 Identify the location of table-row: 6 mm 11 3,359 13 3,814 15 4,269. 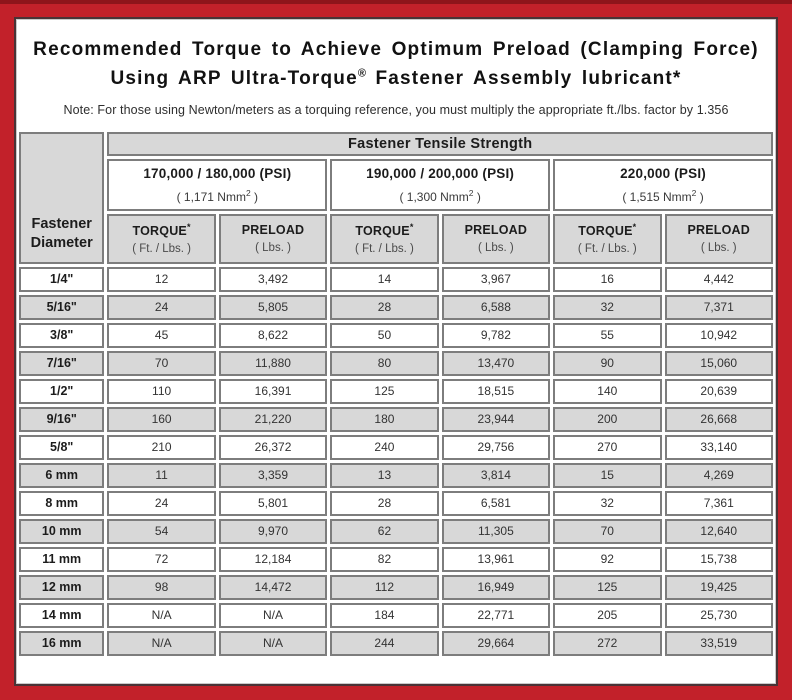
(396, 475).